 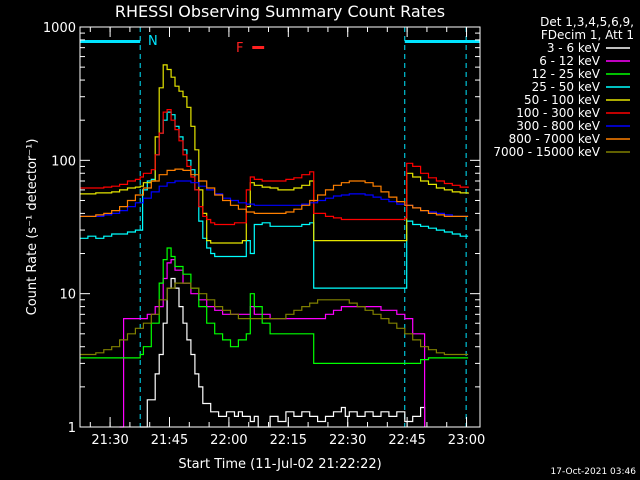 I want to click on legend-label-6: 300 - 800 keV, so click(x=558, y=126).